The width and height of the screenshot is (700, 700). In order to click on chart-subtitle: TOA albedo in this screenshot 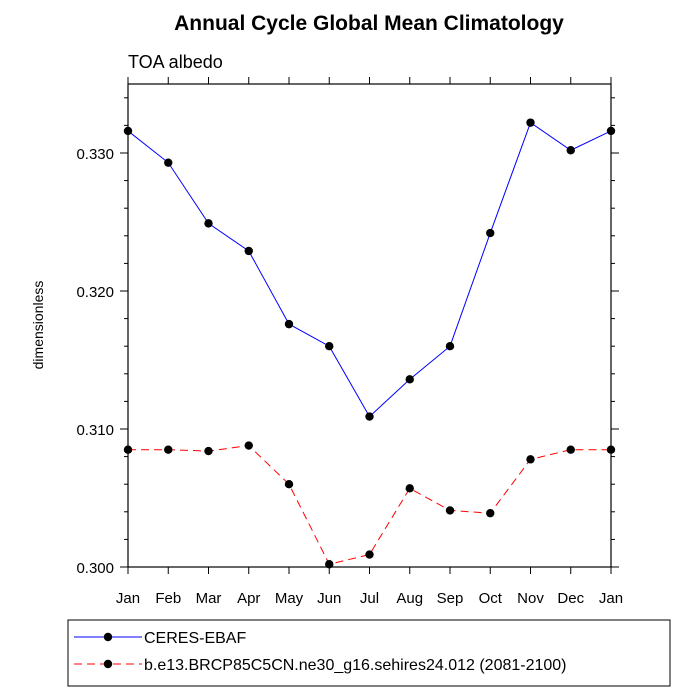, I will do `click(175, 62)`.